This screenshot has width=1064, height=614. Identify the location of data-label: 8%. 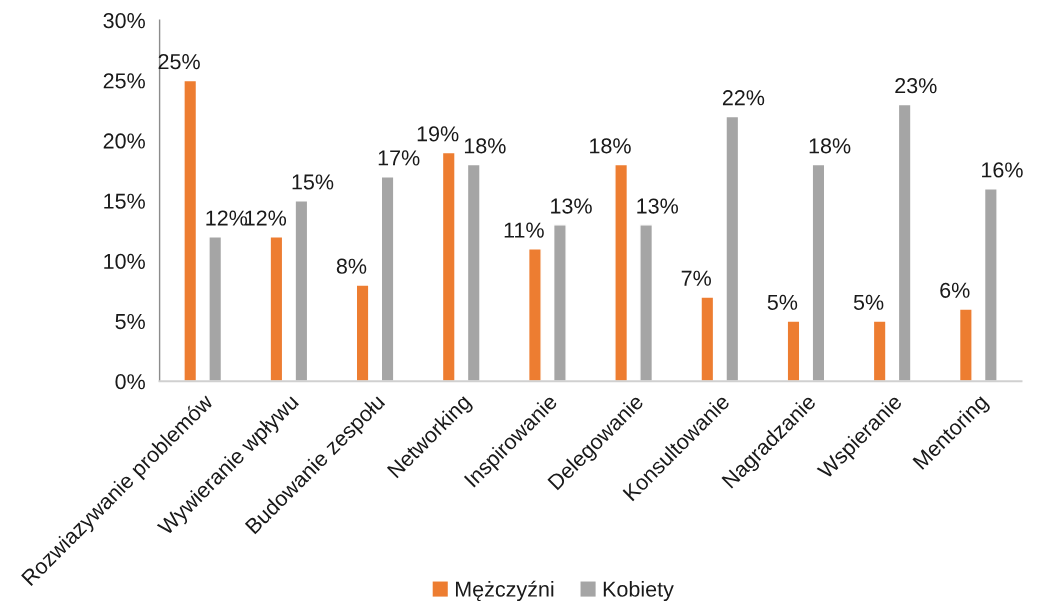
(351, 266).